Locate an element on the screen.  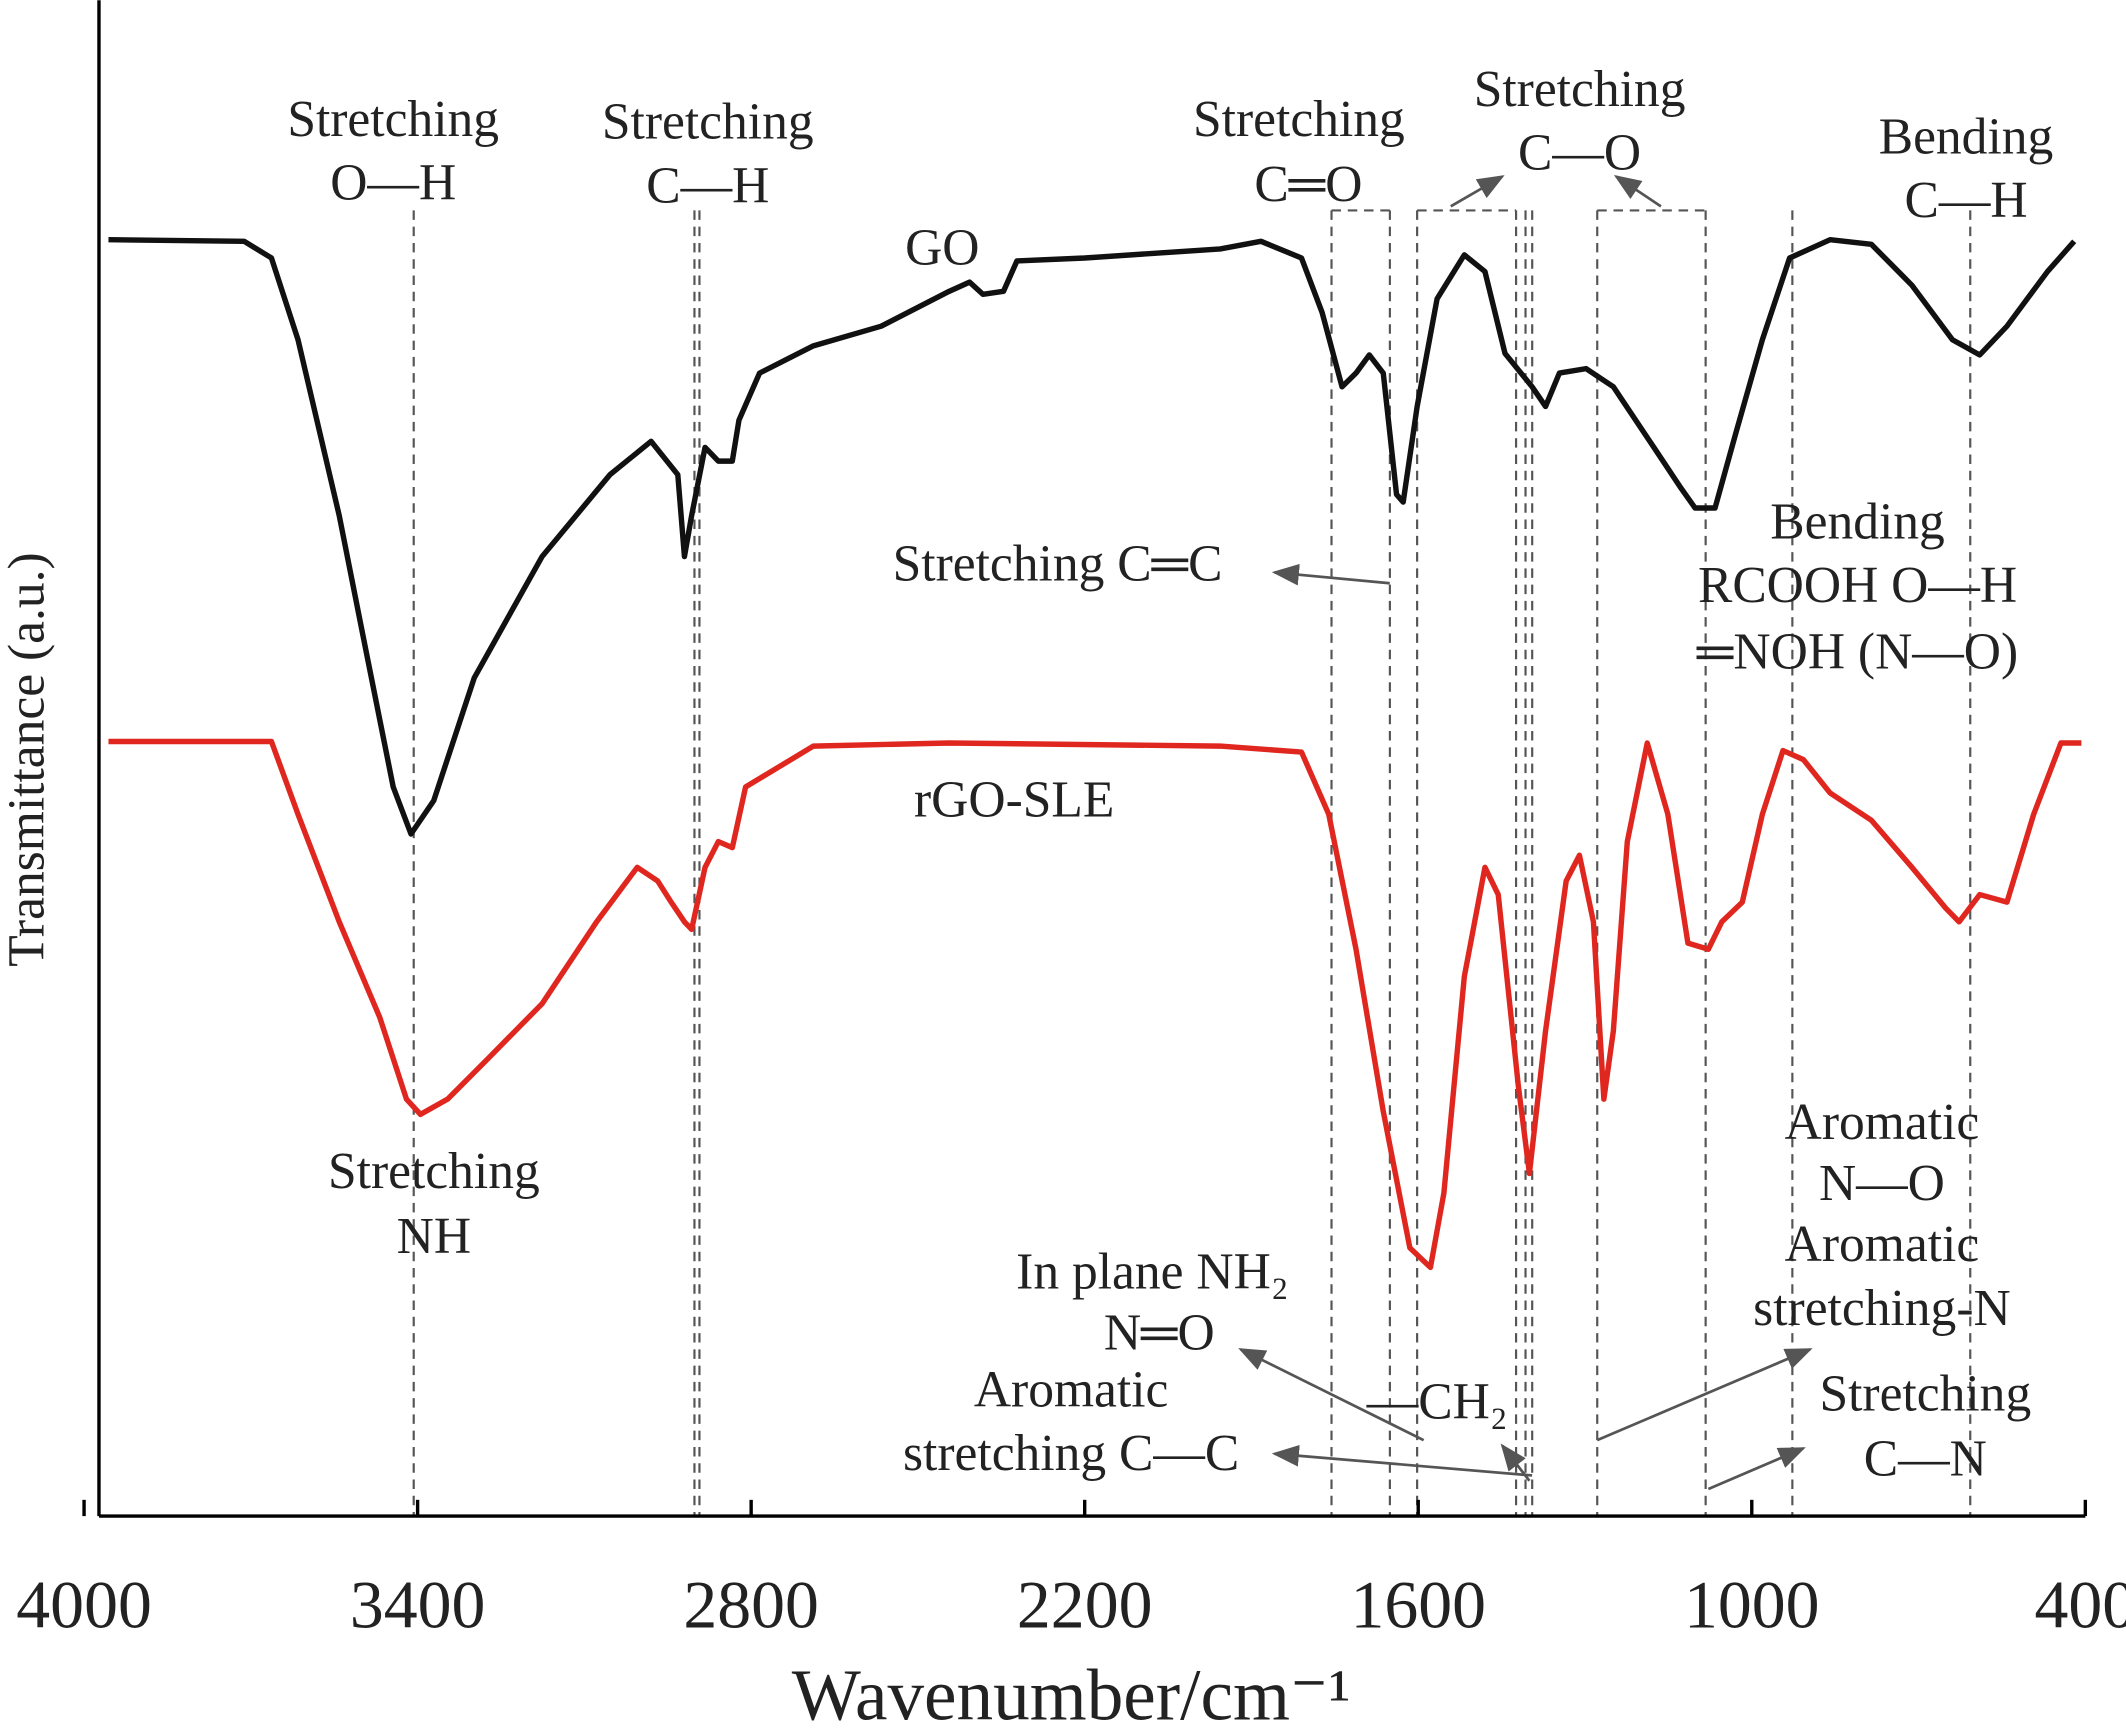
annotation: —CH₂ is located at coordinates (1437, 1401).